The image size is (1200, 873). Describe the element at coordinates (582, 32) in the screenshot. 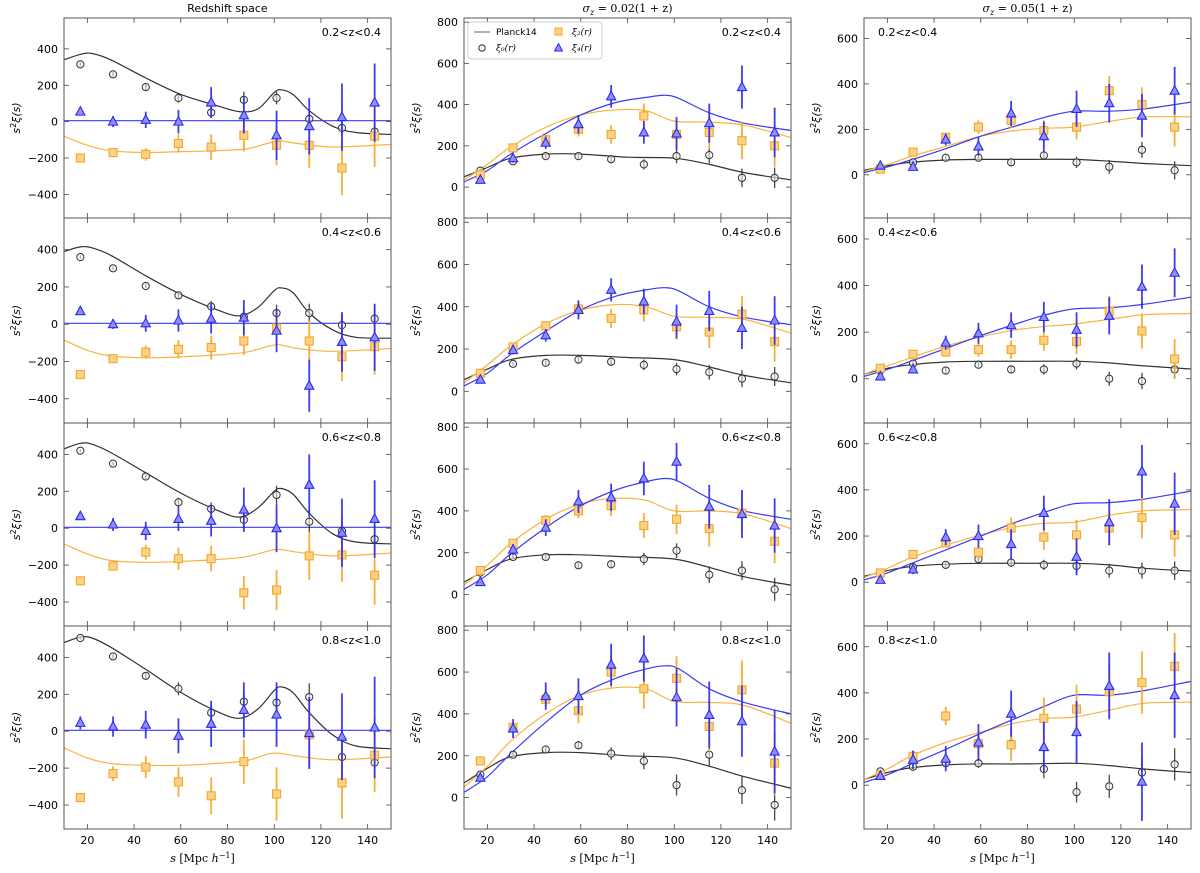

I see `legend-label: ξ₂(r)` at that location.